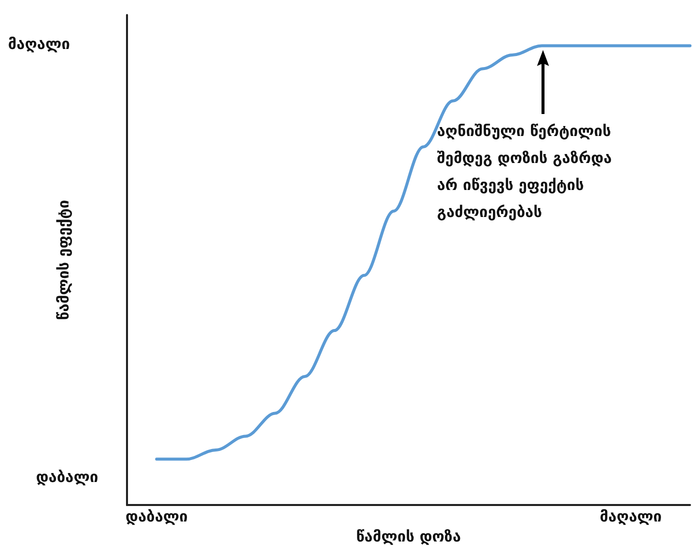 This screenshot has height=549, width=693. I want to click on text: დაბალი, so click(67, 477).